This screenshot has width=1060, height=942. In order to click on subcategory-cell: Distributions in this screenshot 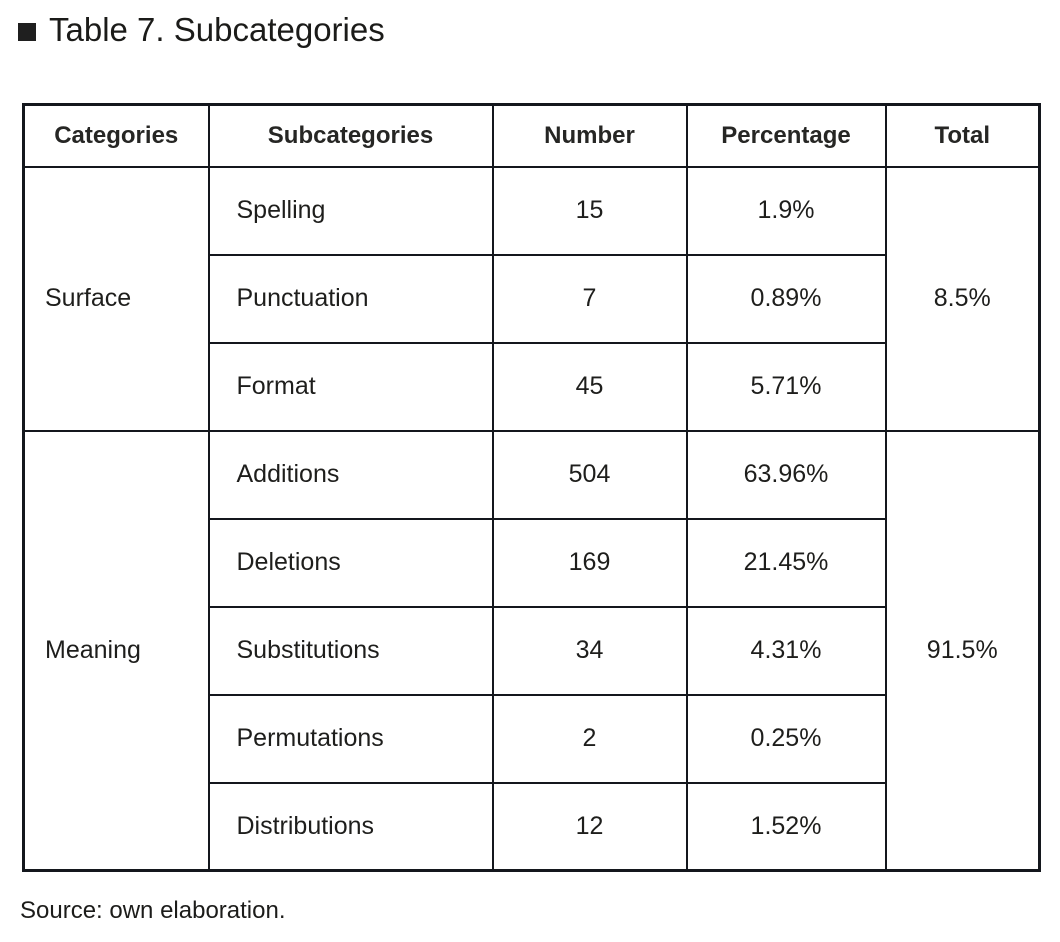, I will do `click(350, 826)`.